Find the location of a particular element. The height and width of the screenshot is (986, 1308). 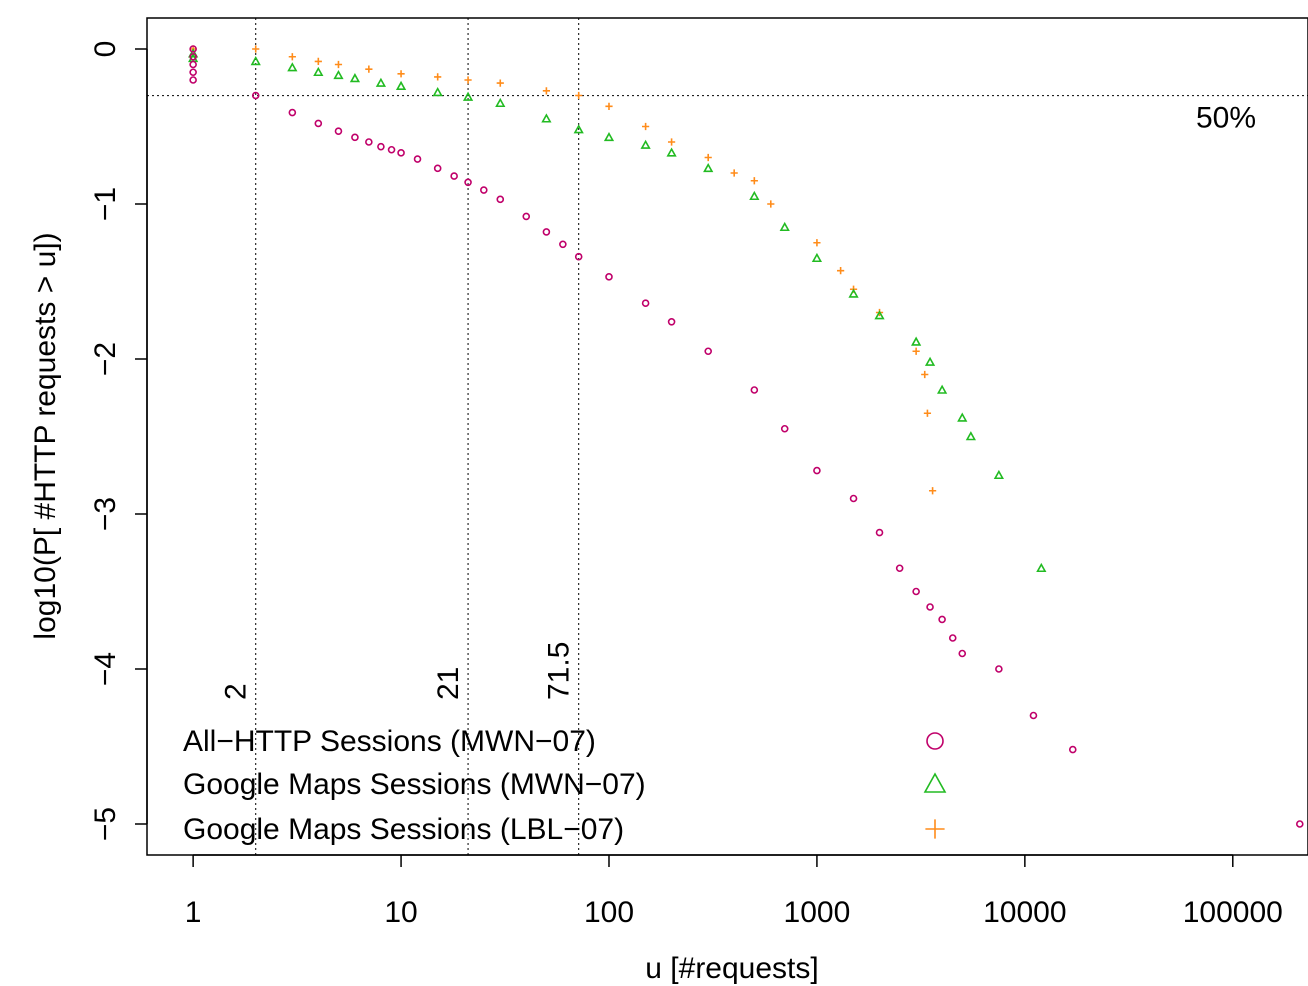

x-tick-label: 100 is located at coordinates (609, 912).